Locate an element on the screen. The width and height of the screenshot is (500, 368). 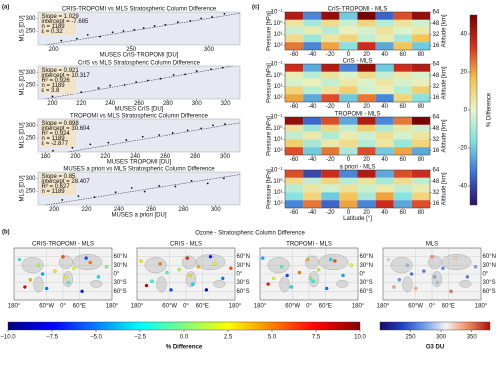
x-tick-label: -20 is located at coordinates (330, 160).